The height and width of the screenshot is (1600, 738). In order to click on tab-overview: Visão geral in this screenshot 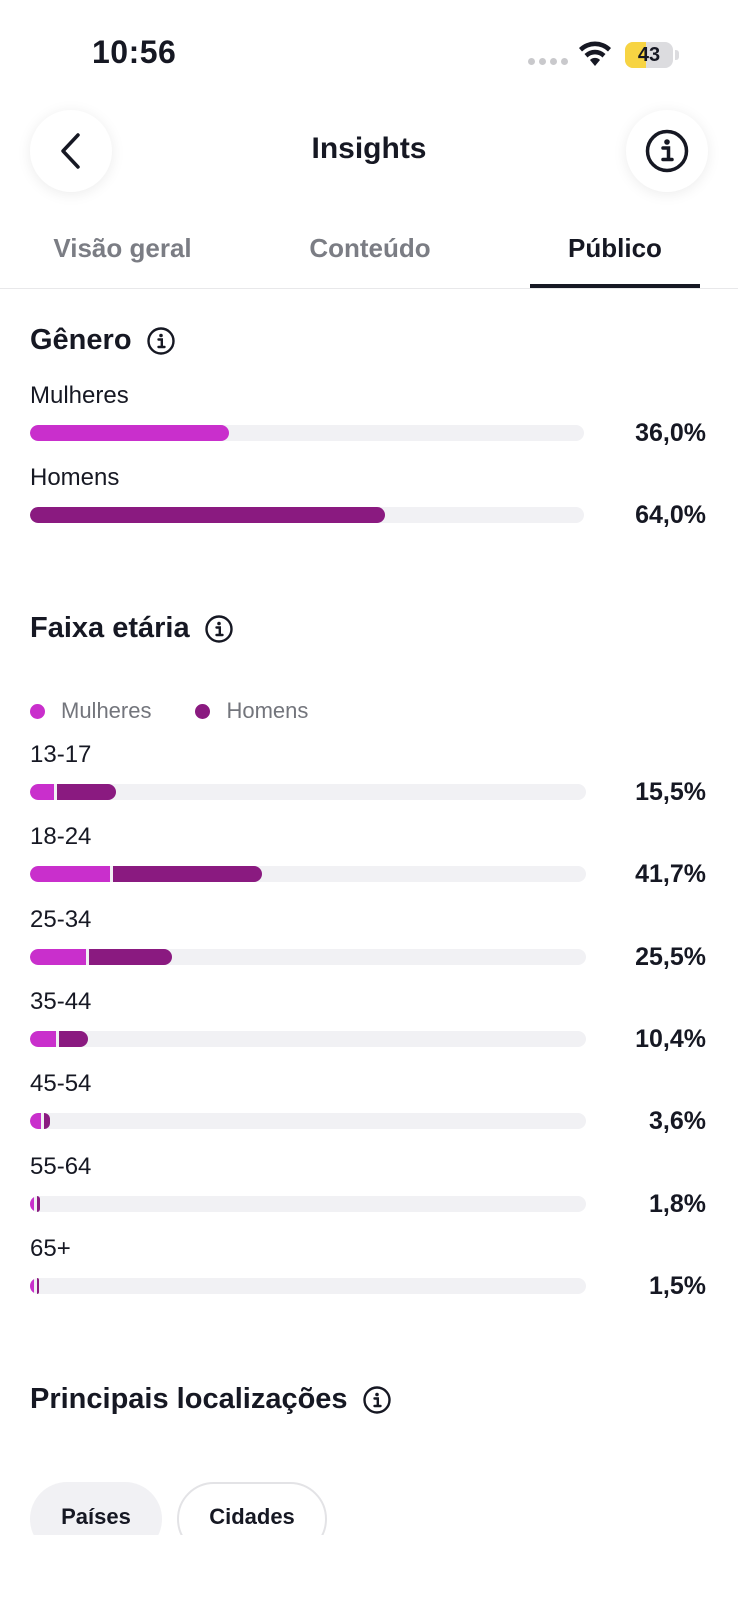, I will do `click(122, 248)`.